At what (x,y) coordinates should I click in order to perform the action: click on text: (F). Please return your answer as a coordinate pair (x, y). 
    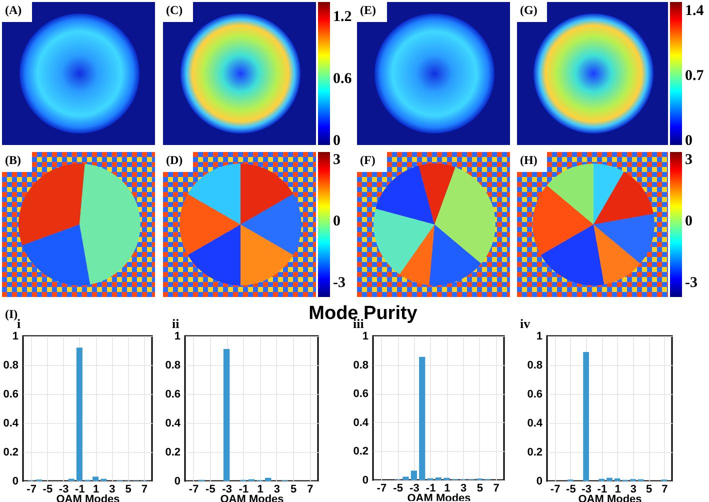
    Looking at the image, I should click on (368, 160).